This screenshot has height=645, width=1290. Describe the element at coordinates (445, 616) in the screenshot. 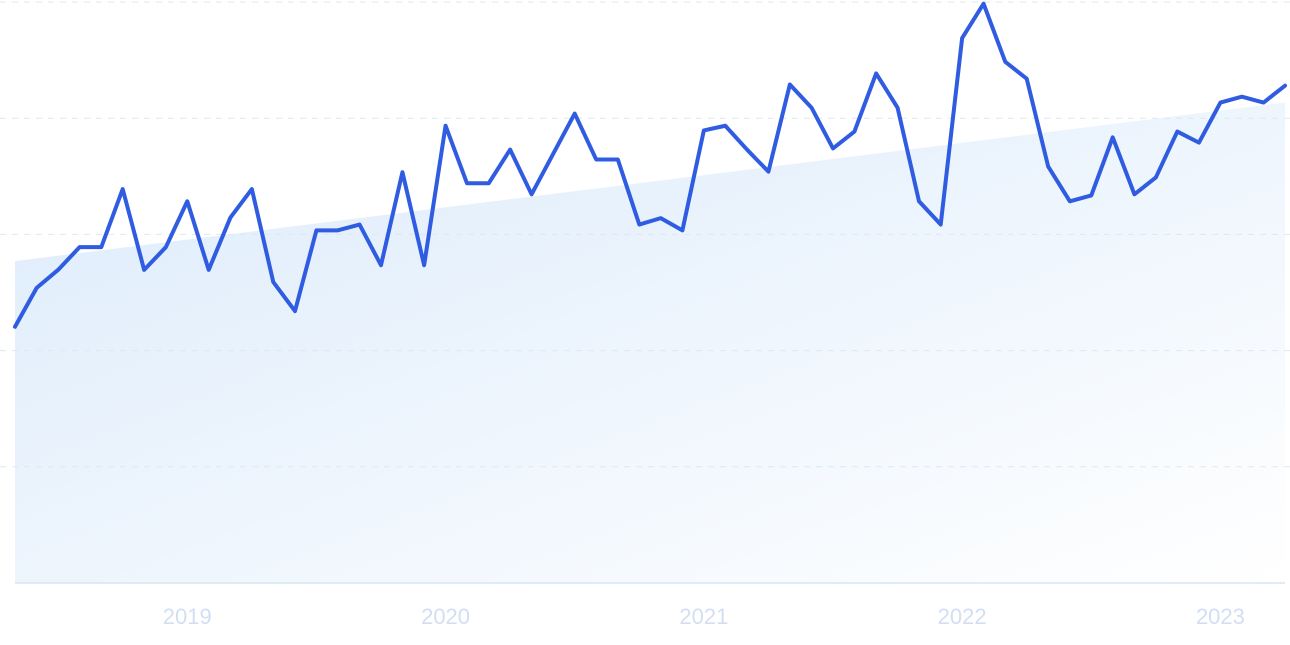

I see `x-tick-label: 2020` at that location.